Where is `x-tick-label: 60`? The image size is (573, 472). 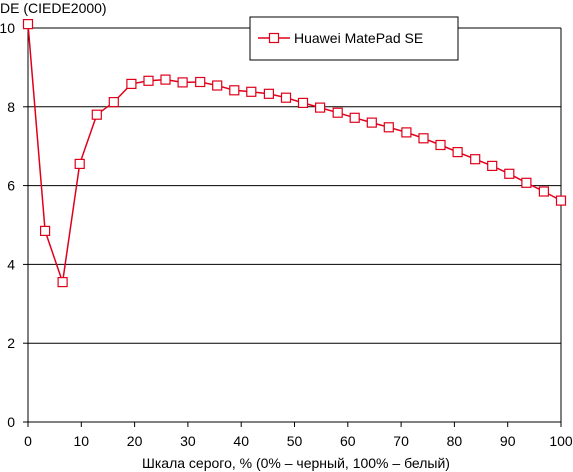
x-tick-label: 60 is located at coordinates (348, 441).